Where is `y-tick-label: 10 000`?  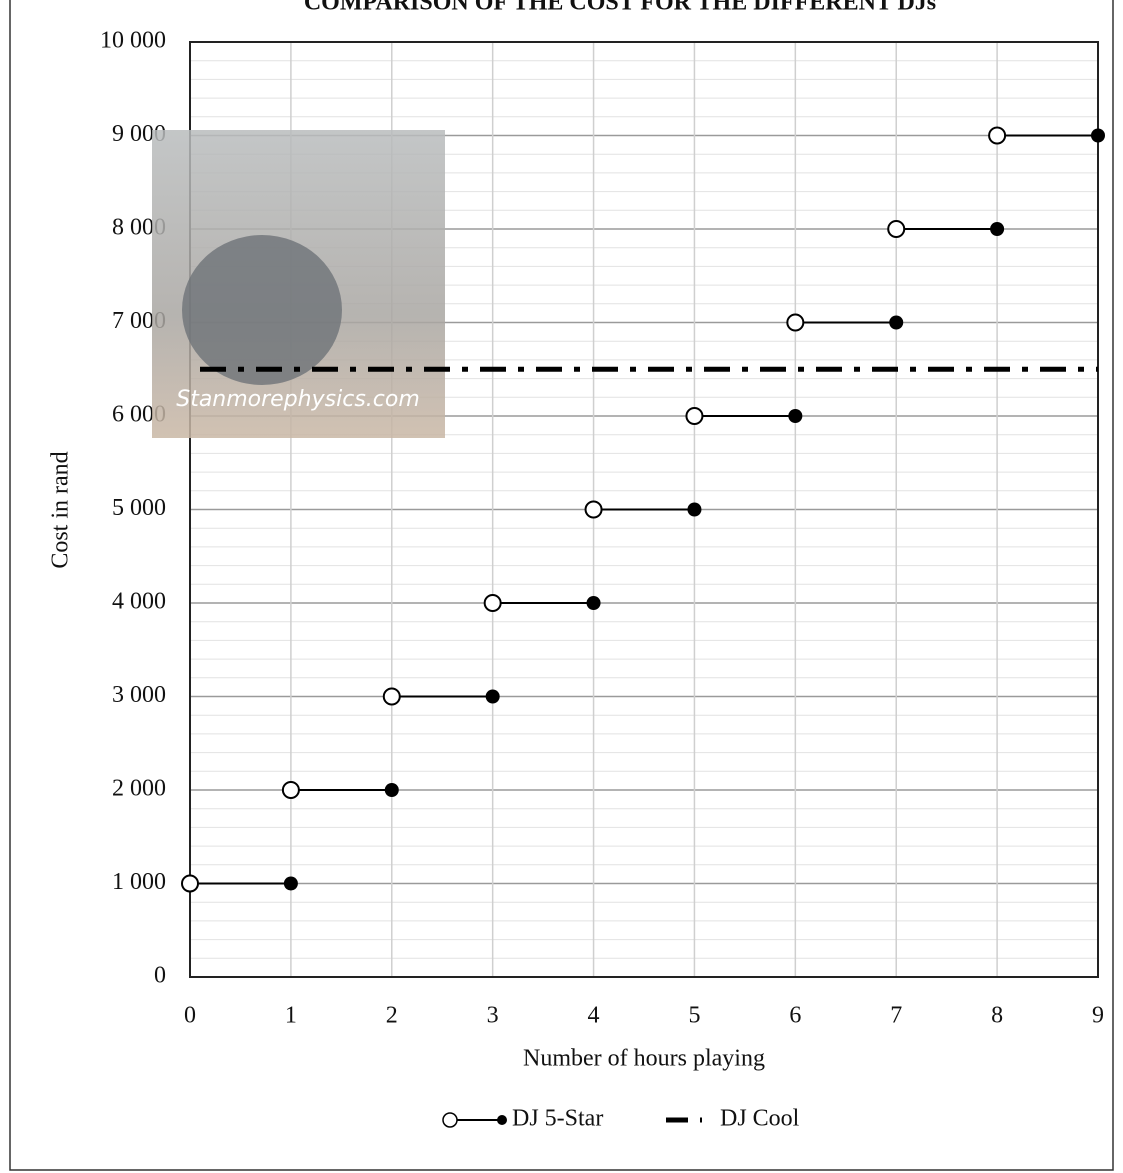
y-tick-label: 10 000 is located at coordinates (133, 41).